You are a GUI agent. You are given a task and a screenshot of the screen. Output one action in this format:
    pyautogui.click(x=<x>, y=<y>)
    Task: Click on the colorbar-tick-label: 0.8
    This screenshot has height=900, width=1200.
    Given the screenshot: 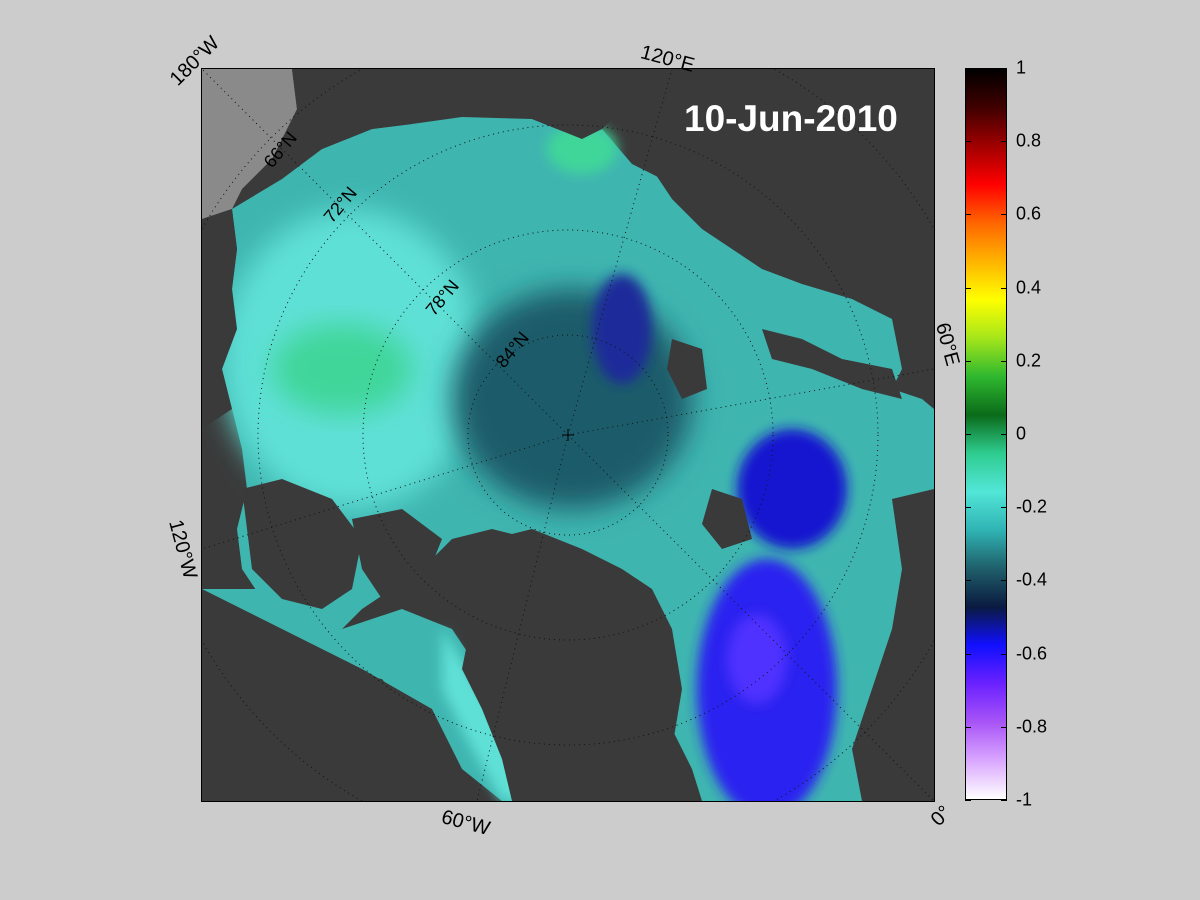 What is the action you would take?
    pyautogui.click(x=1029, y=140)
    